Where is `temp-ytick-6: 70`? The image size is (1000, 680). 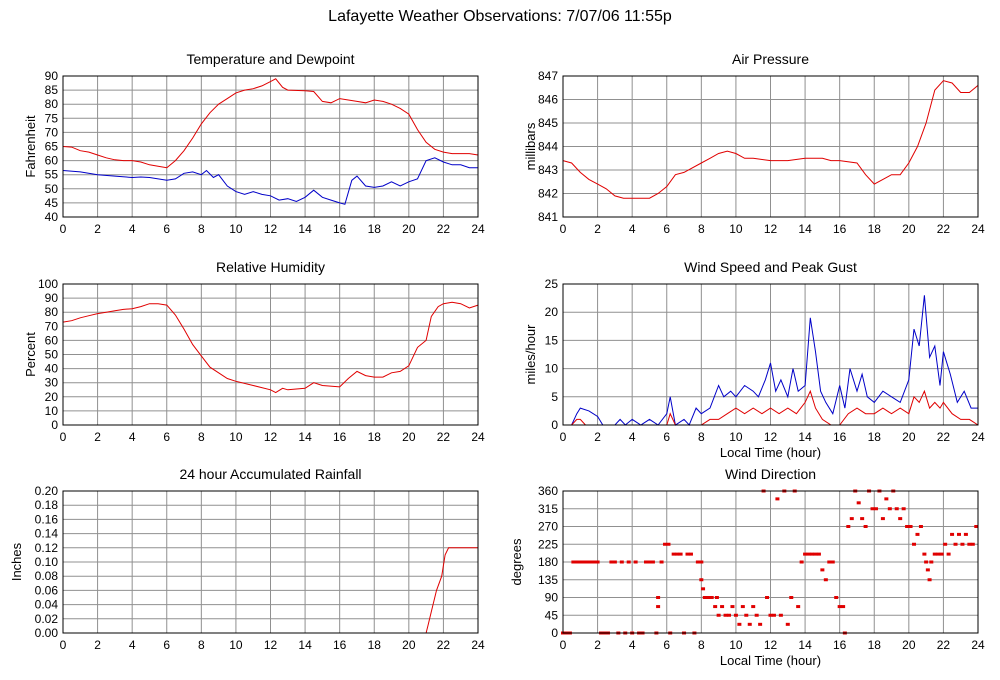 temp-ytick-6: 70 is located at coordinates (52, 132).